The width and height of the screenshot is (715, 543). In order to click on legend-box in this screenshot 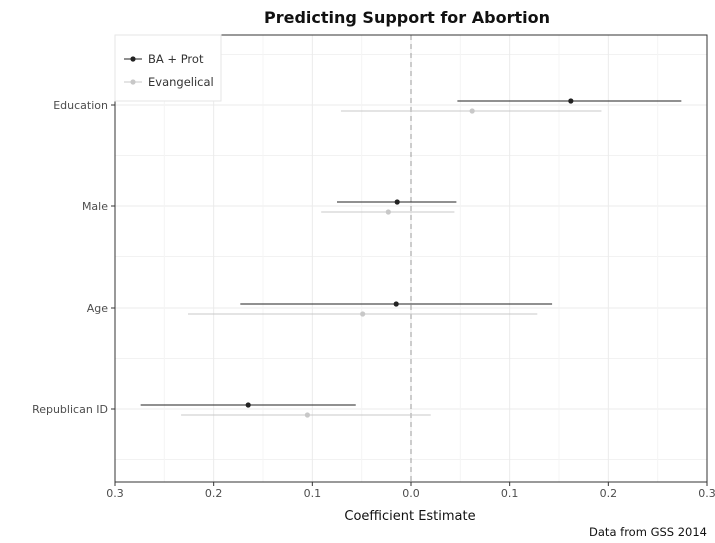, I will do `click(168, 68)`.